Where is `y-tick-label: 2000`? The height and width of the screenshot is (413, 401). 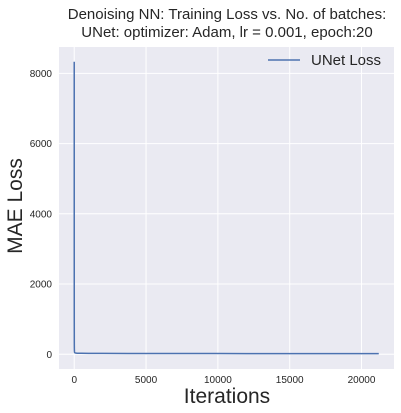 y-tick-label: 2000 is located at coordinates (41, 285).